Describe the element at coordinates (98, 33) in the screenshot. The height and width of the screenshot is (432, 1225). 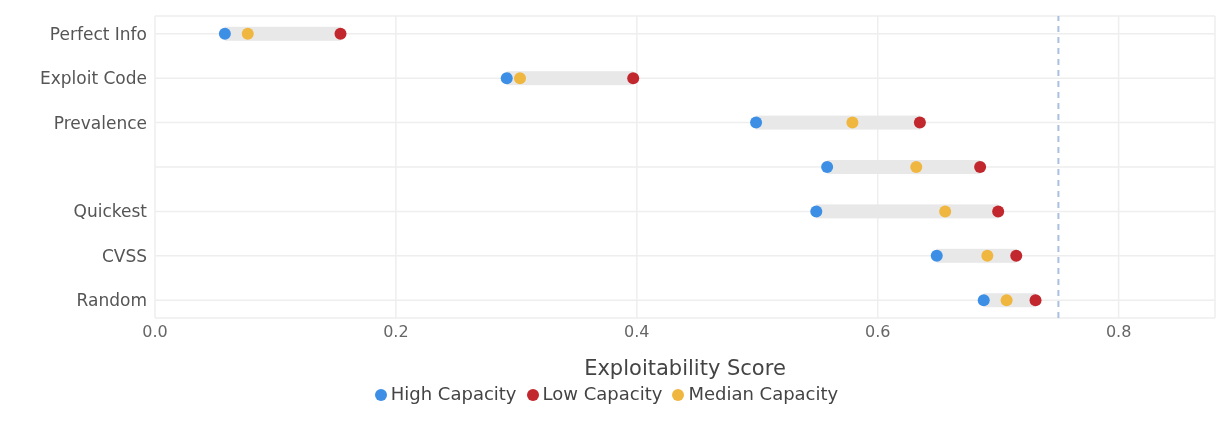
I see `y-tick-label: Perfect Info` at that location.